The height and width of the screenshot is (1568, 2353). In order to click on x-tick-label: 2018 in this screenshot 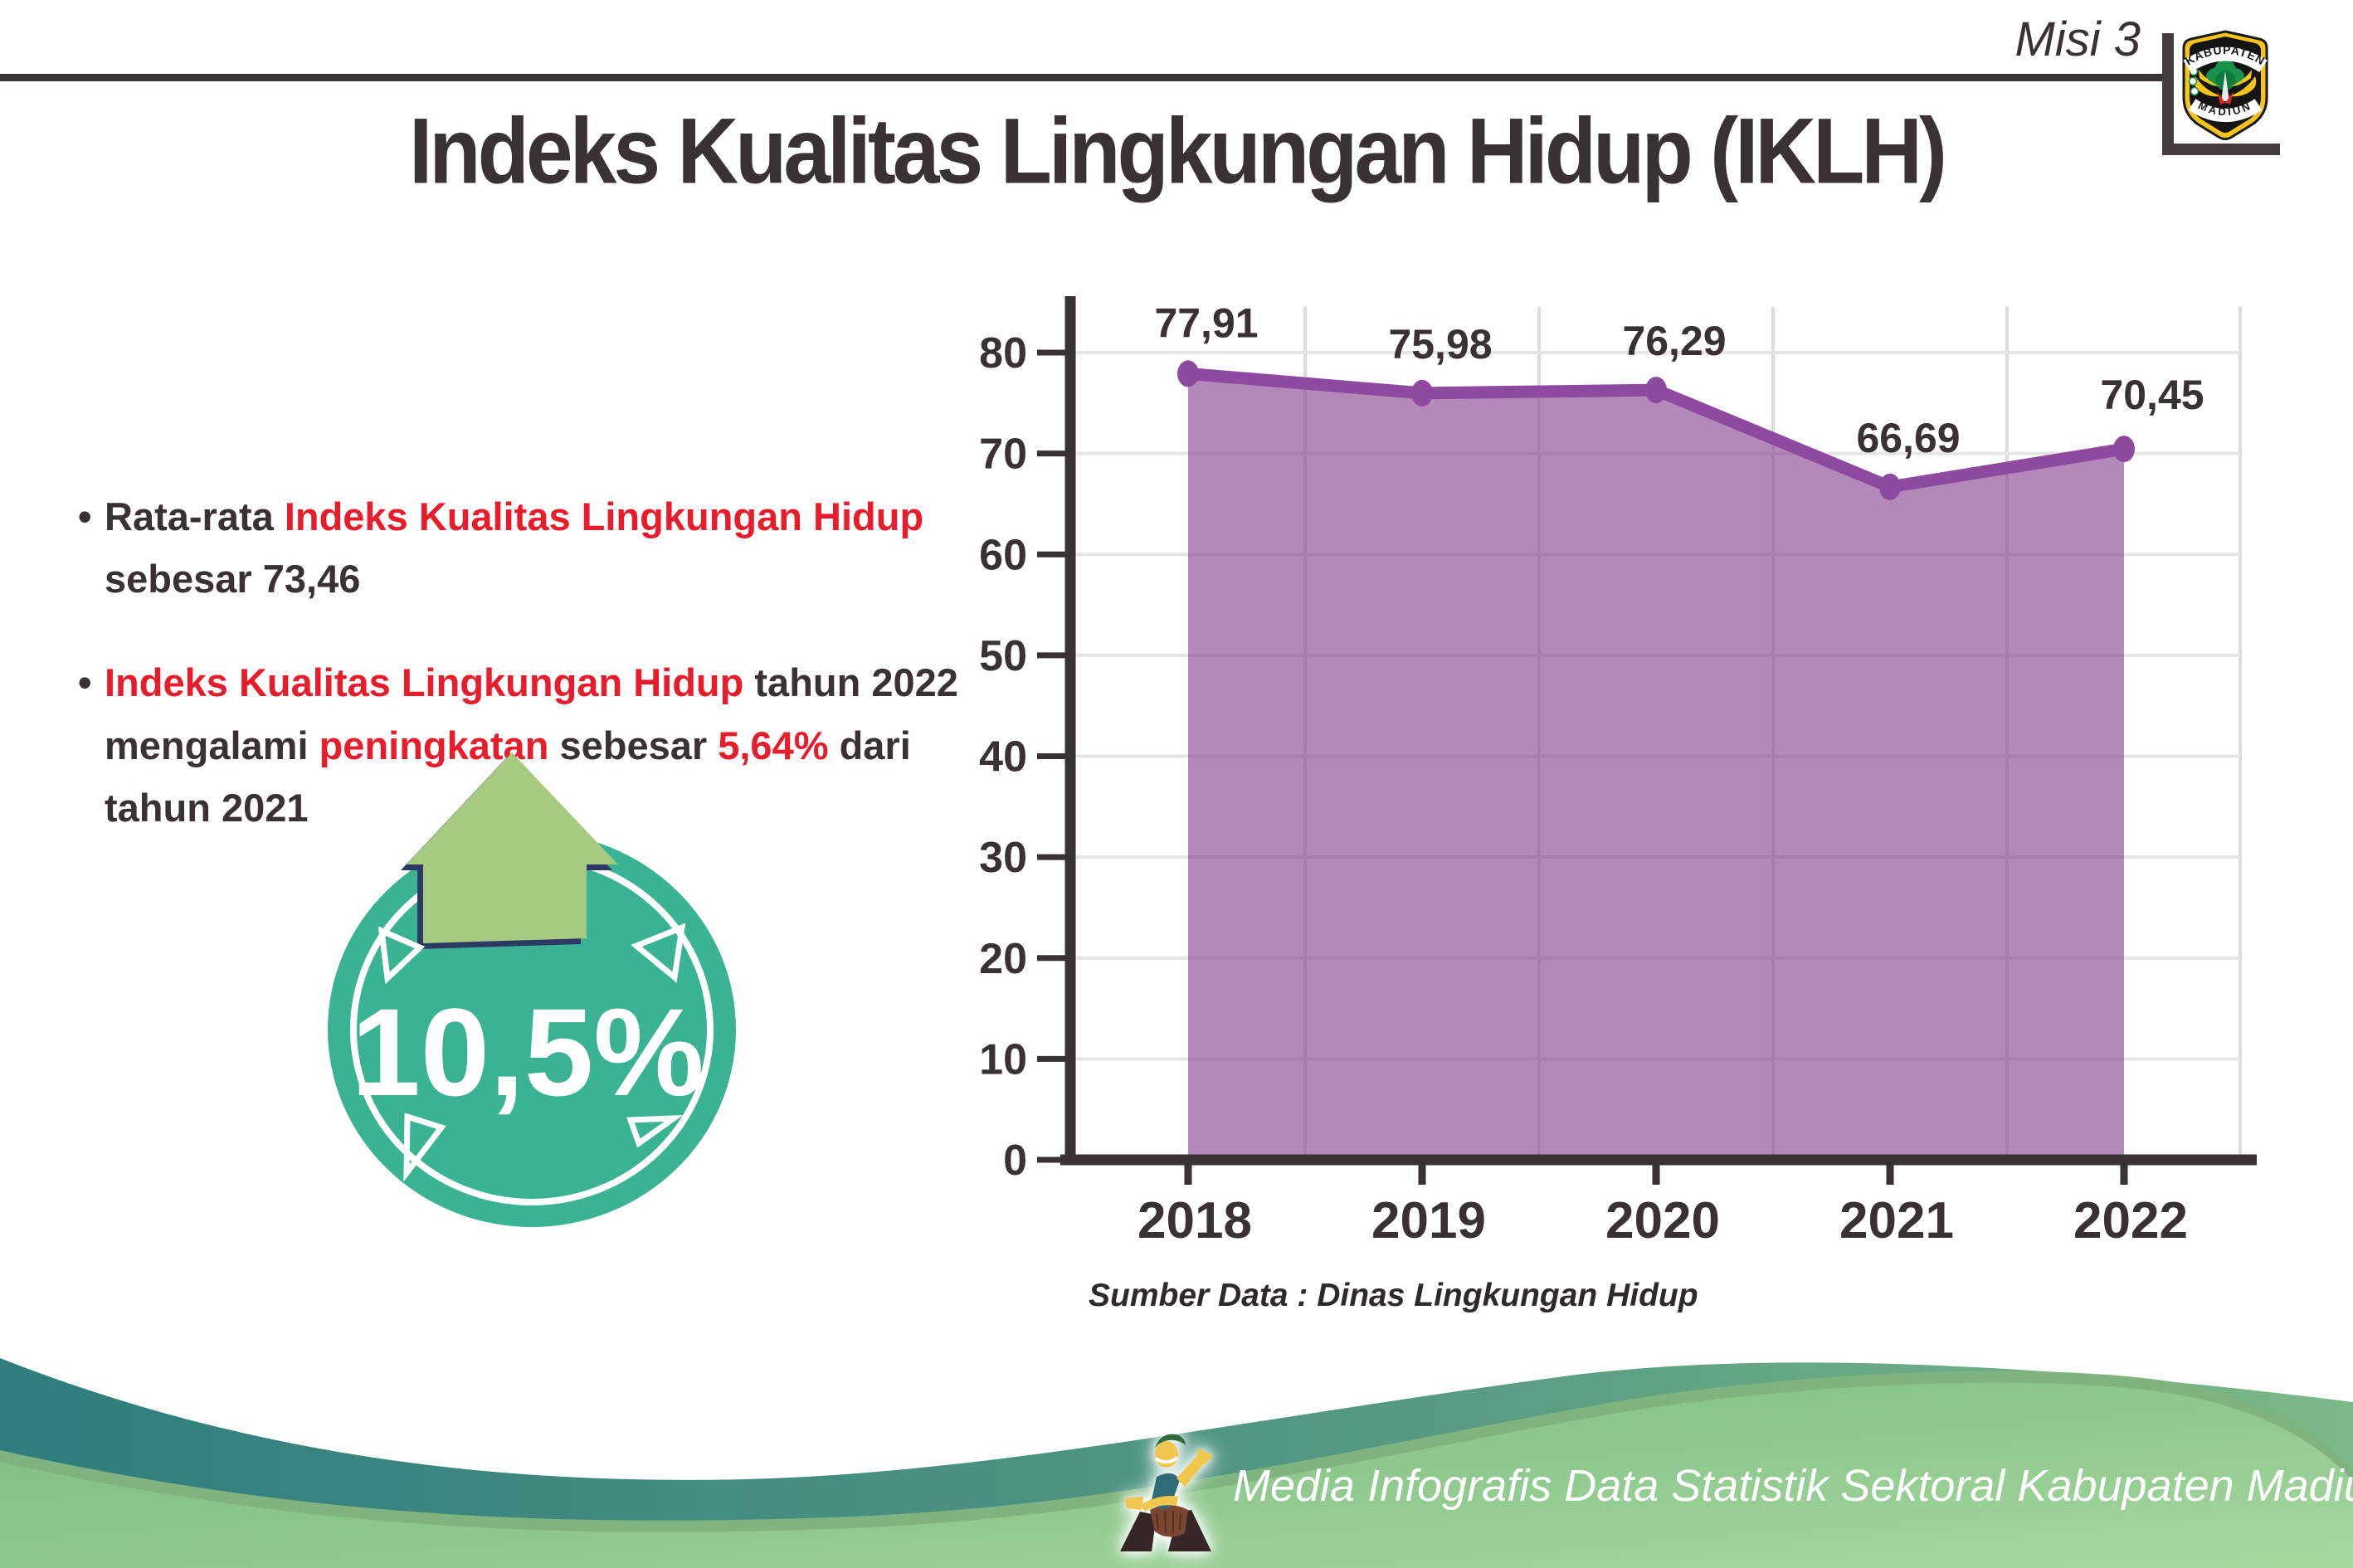, I will do `click(1195, 1220)`.